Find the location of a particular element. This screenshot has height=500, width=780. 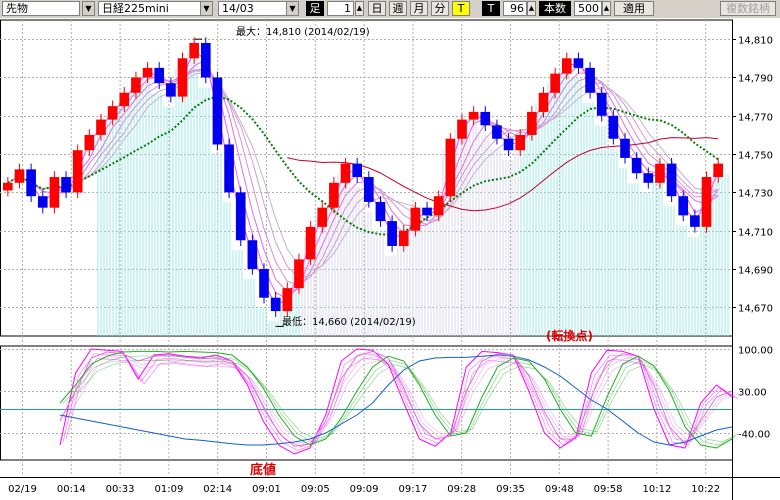

tick-mode-button: T is located at coordinates (461, 8).